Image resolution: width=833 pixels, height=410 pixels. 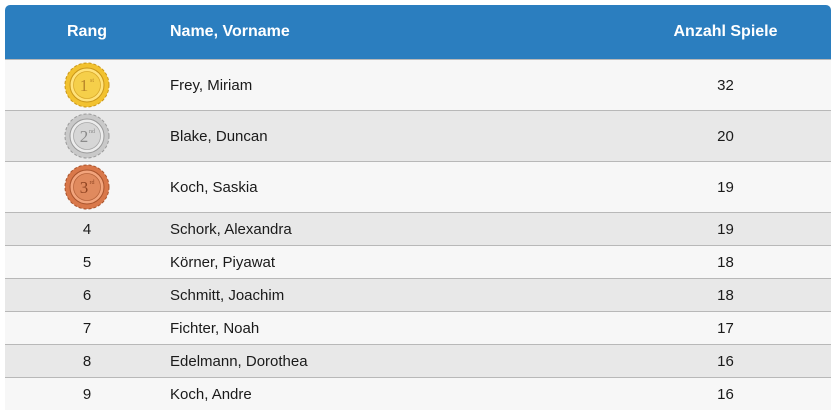 I want to click on games-cell: 32, so click(x=725, y=85).